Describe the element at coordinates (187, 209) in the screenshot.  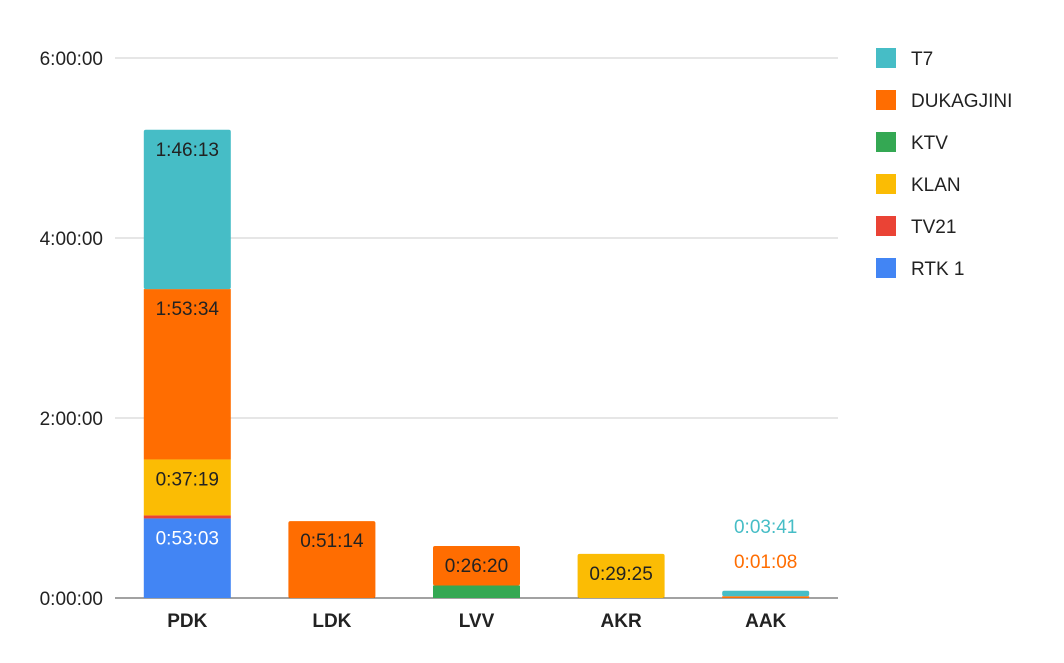
I see `bar-segment-pdk-t7` at that location.